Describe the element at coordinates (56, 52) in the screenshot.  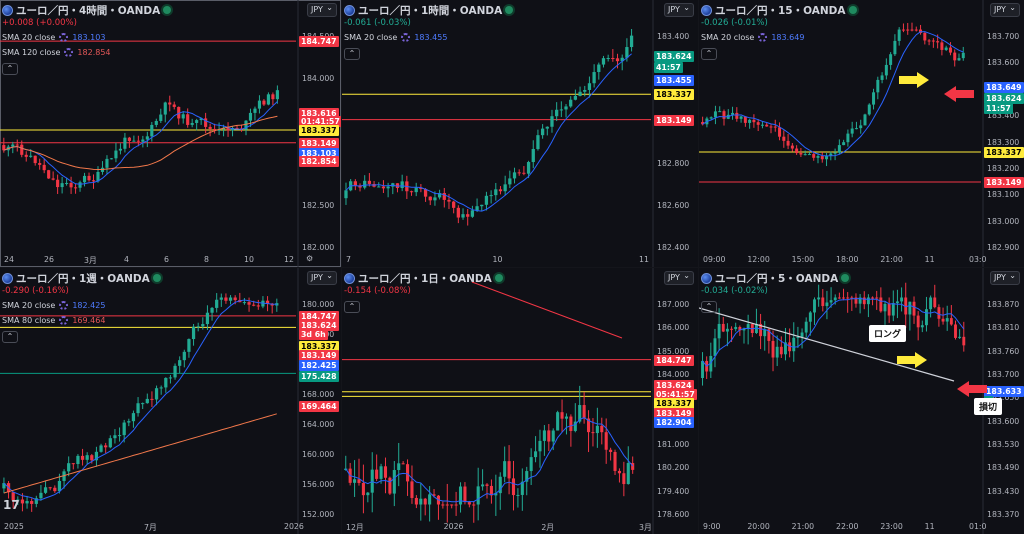
I see `indicator-legend: SMA 120 close 182.854` at that location.